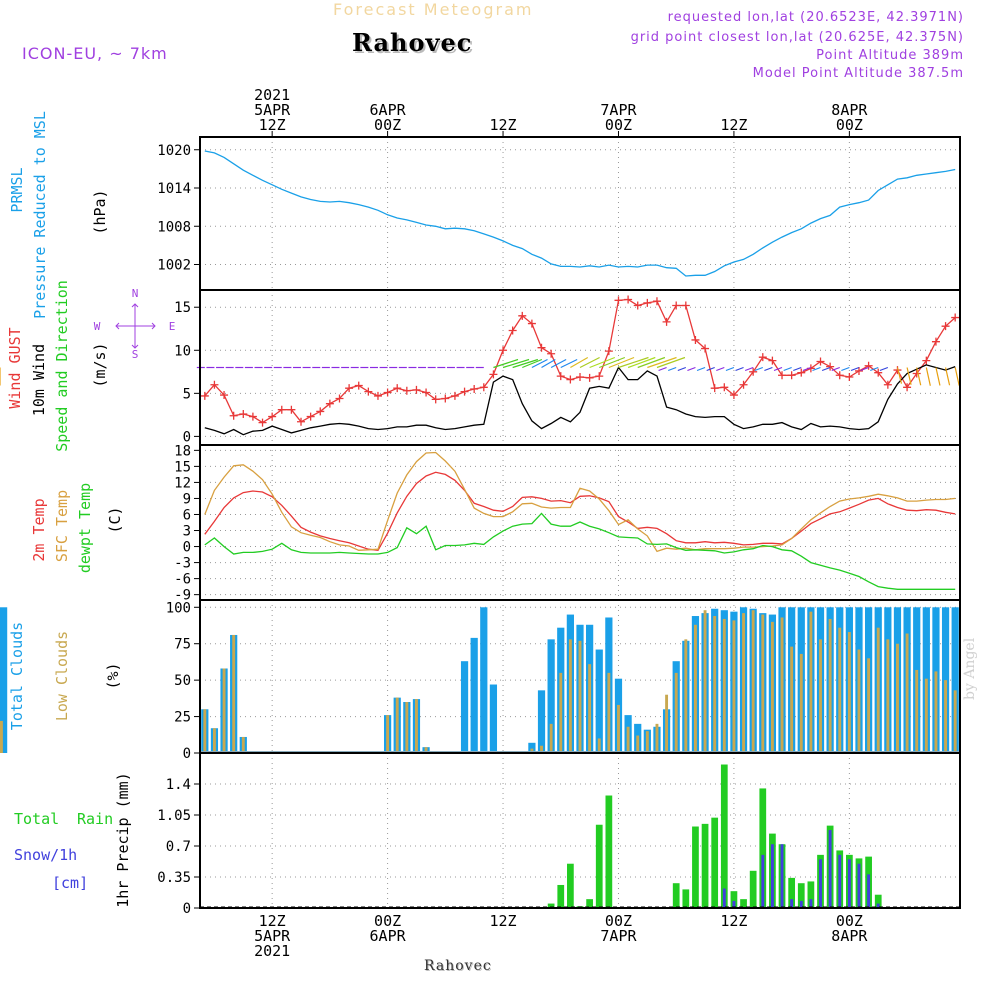  I want to click on line-prmsl, so click(580, 213).